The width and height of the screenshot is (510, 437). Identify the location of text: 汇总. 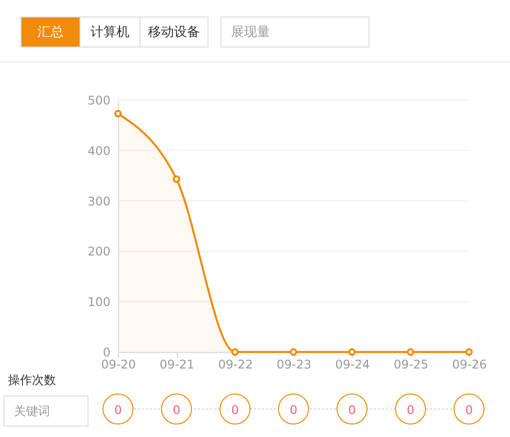
(51, 32).